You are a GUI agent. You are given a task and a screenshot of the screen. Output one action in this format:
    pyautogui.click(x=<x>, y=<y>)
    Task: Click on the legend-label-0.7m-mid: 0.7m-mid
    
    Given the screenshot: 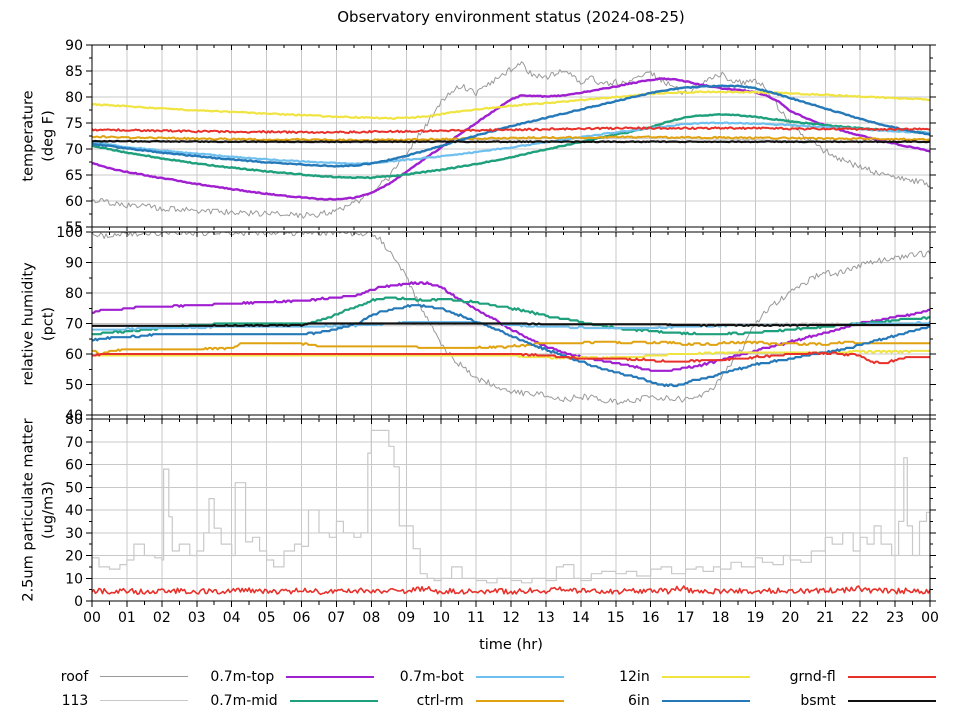 What is the action you would take?
    pyautogui.click(x=244, y=700)
    